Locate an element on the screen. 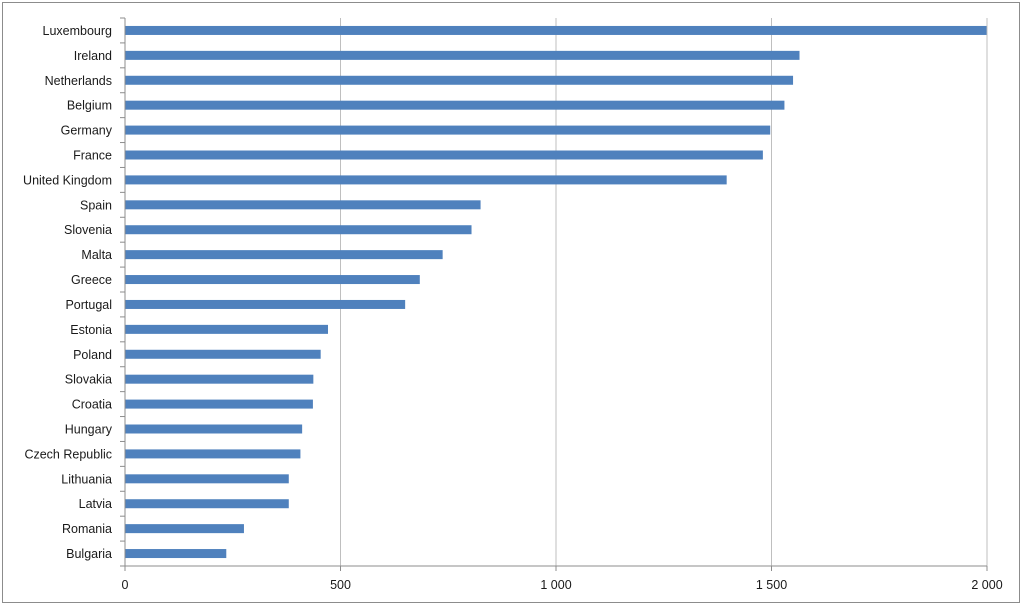  bar-latvia is located at coordinates (207, 504).